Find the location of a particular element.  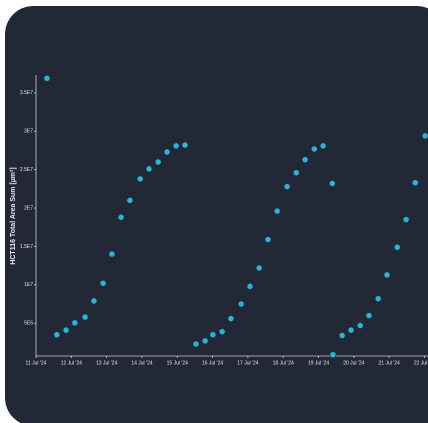

x-tick-label: 18 Jul '24 is located at coordinates (283, 363).